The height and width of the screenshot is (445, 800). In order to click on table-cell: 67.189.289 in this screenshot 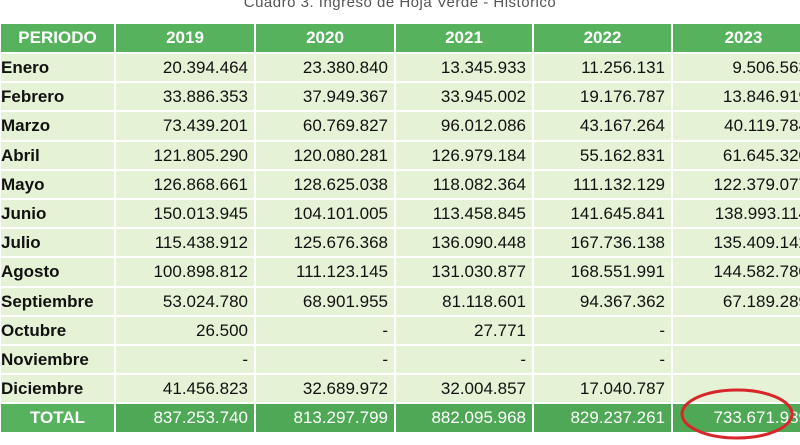, I will do `click(736, 301)`.